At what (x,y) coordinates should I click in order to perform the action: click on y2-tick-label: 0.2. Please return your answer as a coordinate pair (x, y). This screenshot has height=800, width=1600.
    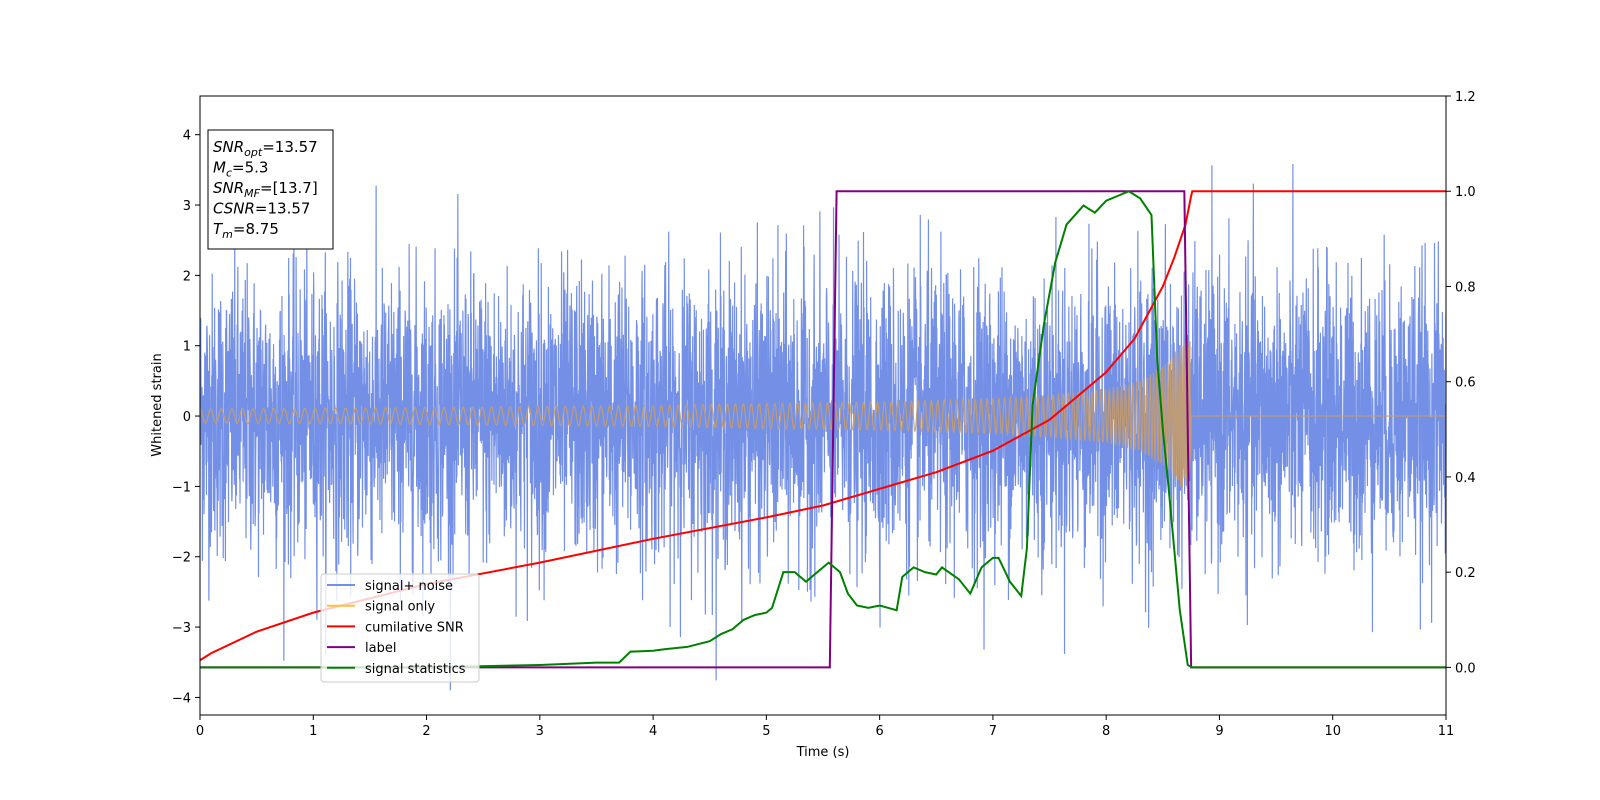
    Looking at the image, I should click on (1465, 573).